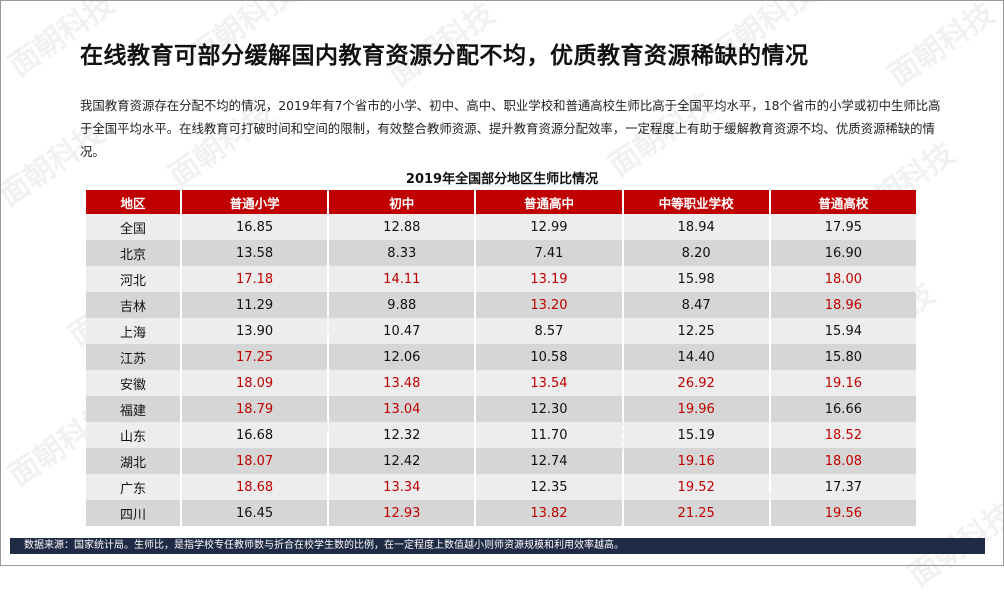  I want to click on ratio-cell: 18.07, so click(255, 461).